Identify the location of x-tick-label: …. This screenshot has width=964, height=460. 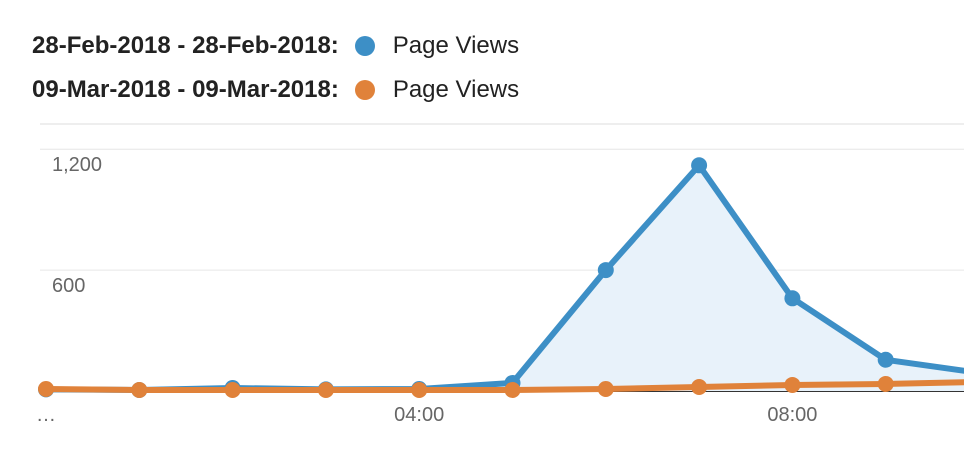
(46, 415).